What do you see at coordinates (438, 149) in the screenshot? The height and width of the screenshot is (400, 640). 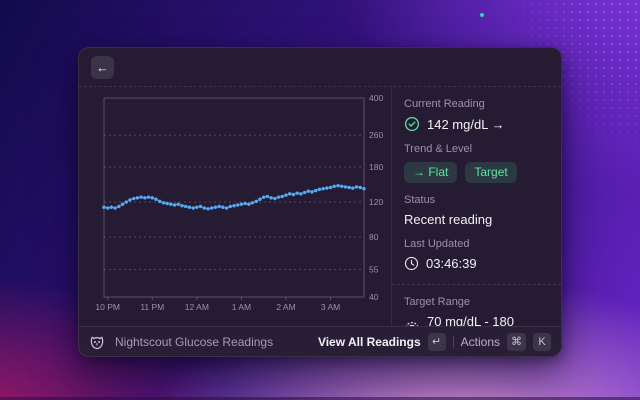 I see `trend-level-label: Trend & Level` at bounding box center [438, 149].